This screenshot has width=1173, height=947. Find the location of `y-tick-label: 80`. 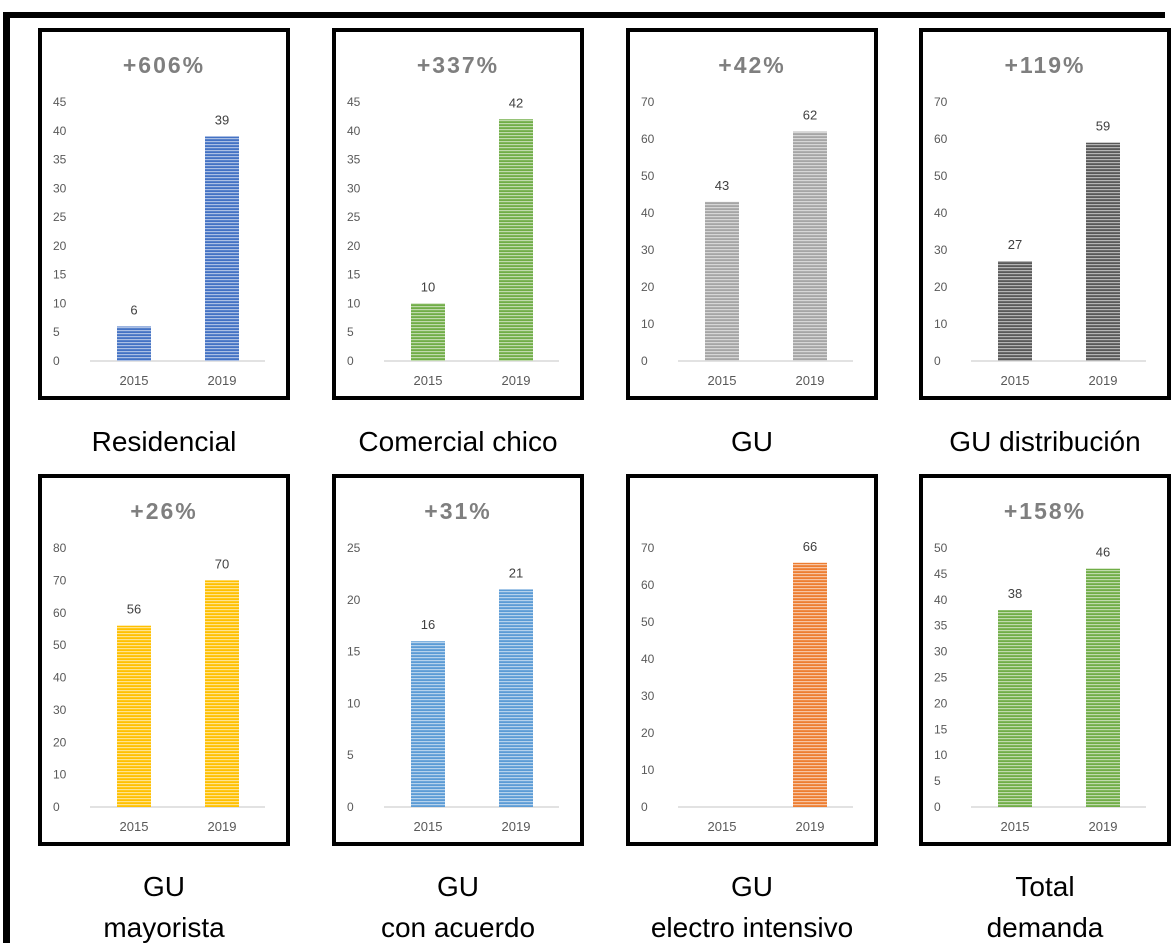

y-tick-label: 80 is located at coordinates (60, 548).